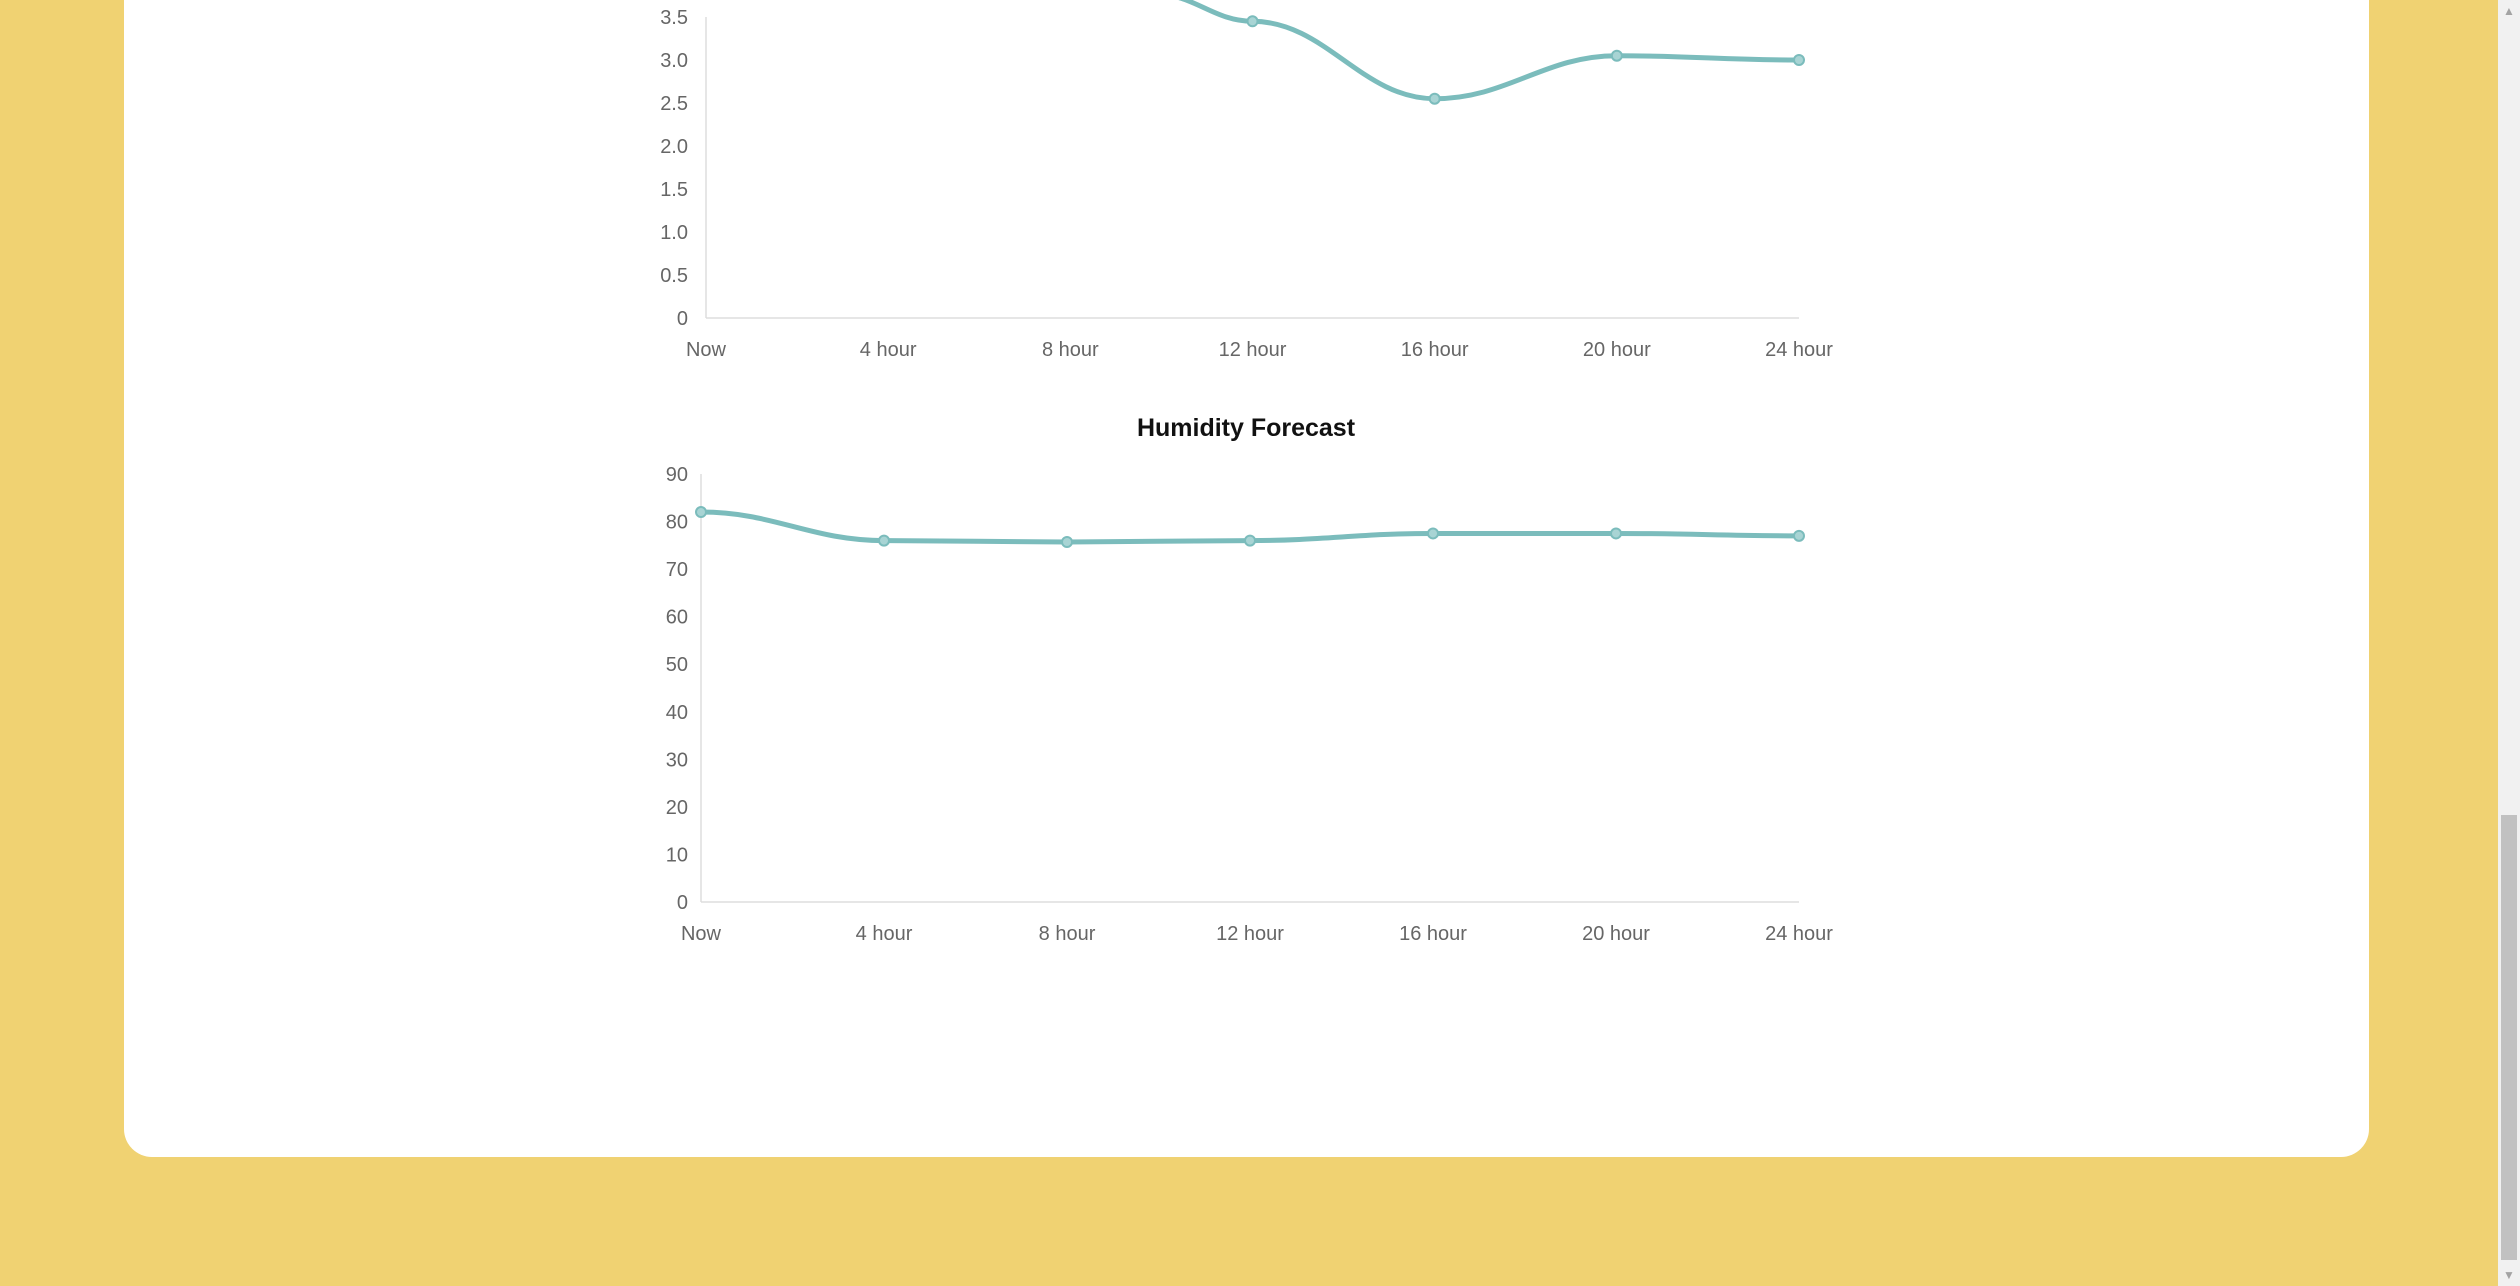  Describe the element at coordinates (674, 61) in the screenshot. I see `y-tick-label: 3.0` at that location.